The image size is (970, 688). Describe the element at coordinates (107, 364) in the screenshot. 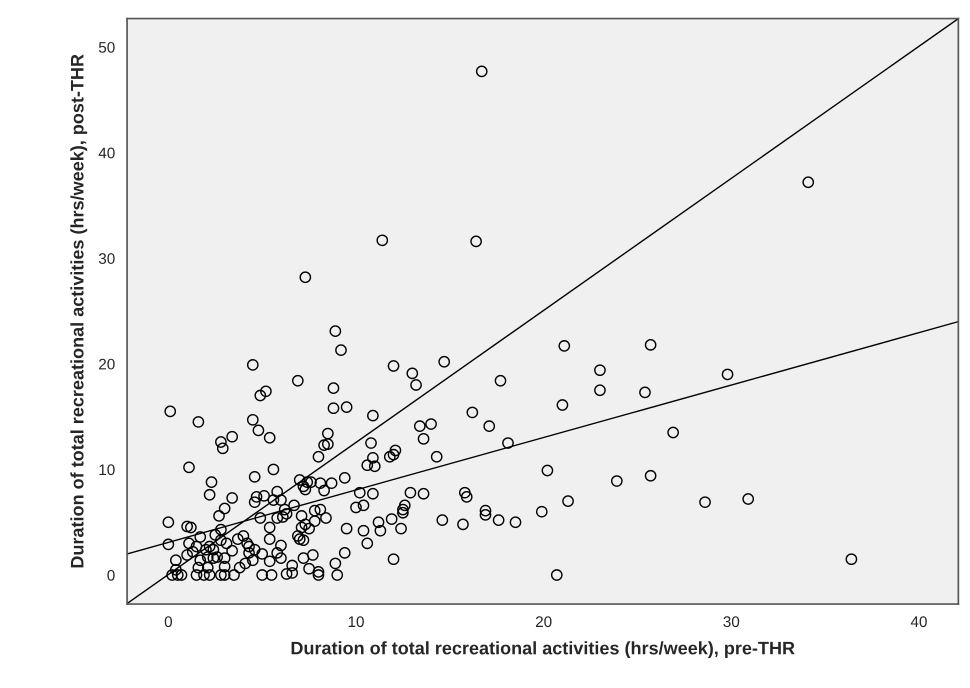

I see `y-tick-label: 20` at that location.